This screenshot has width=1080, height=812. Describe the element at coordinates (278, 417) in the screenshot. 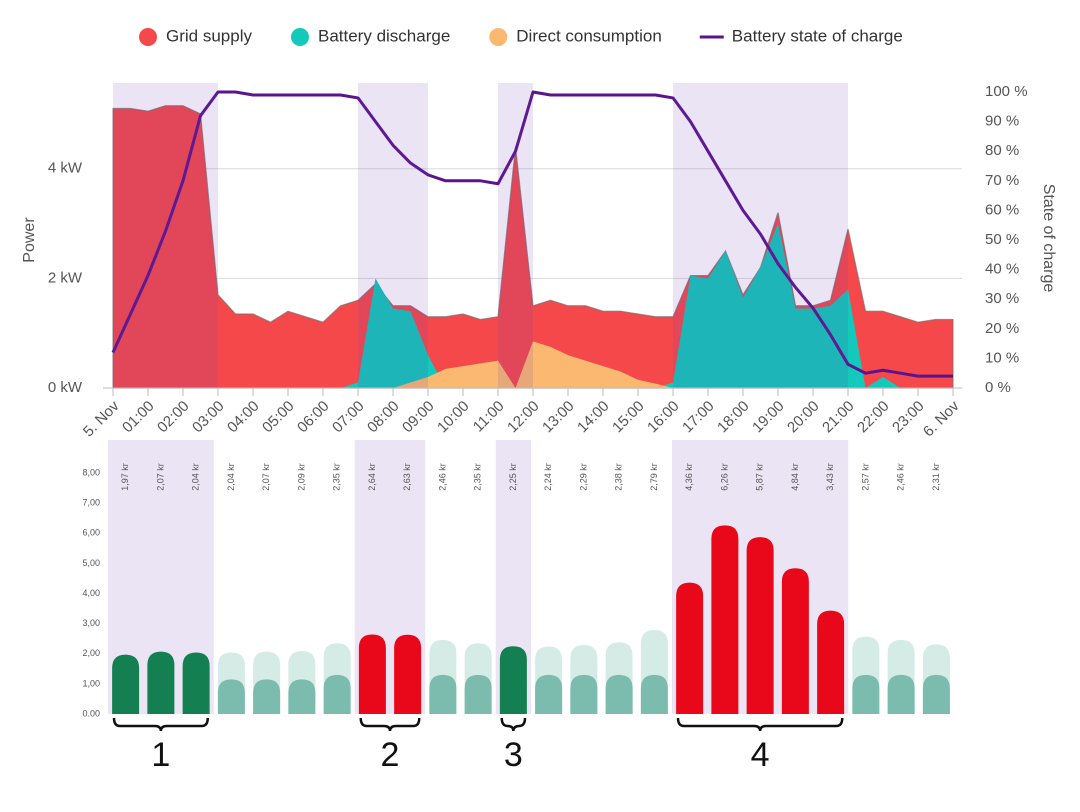

I see `x-tick-label: 05:00` at that location.